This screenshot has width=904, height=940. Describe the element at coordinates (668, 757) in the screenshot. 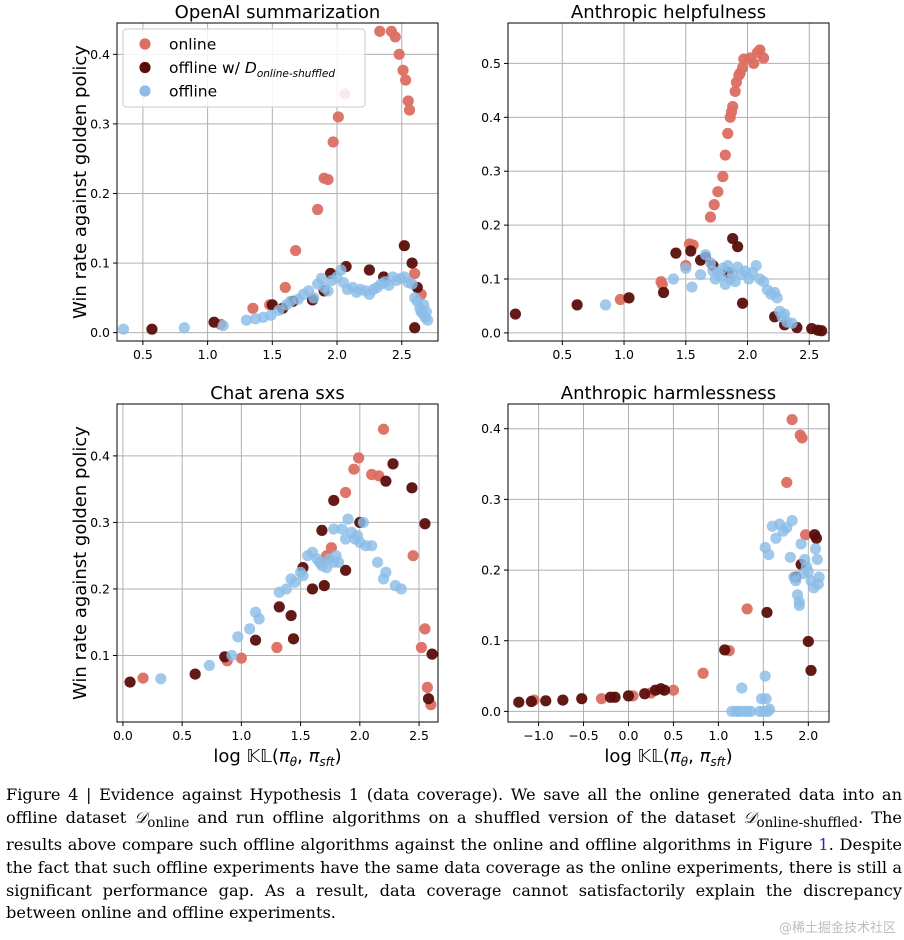

I see `x-axis-label: log 𝕂𝕃(πθ, πsft)` at that location.